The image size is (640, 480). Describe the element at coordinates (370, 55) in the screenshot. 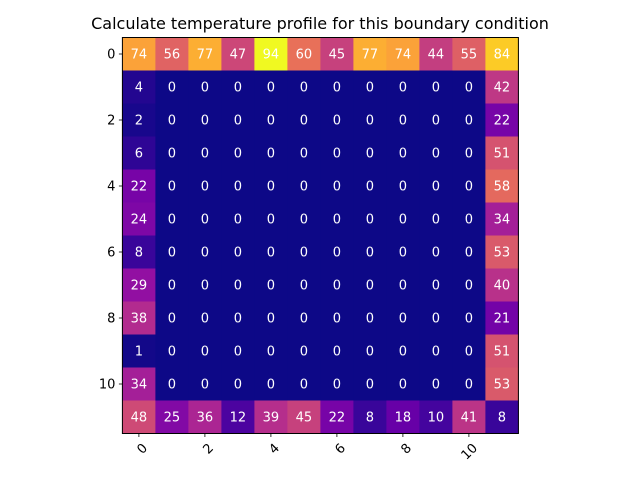

I see `cell-value-label: 77` at that location.